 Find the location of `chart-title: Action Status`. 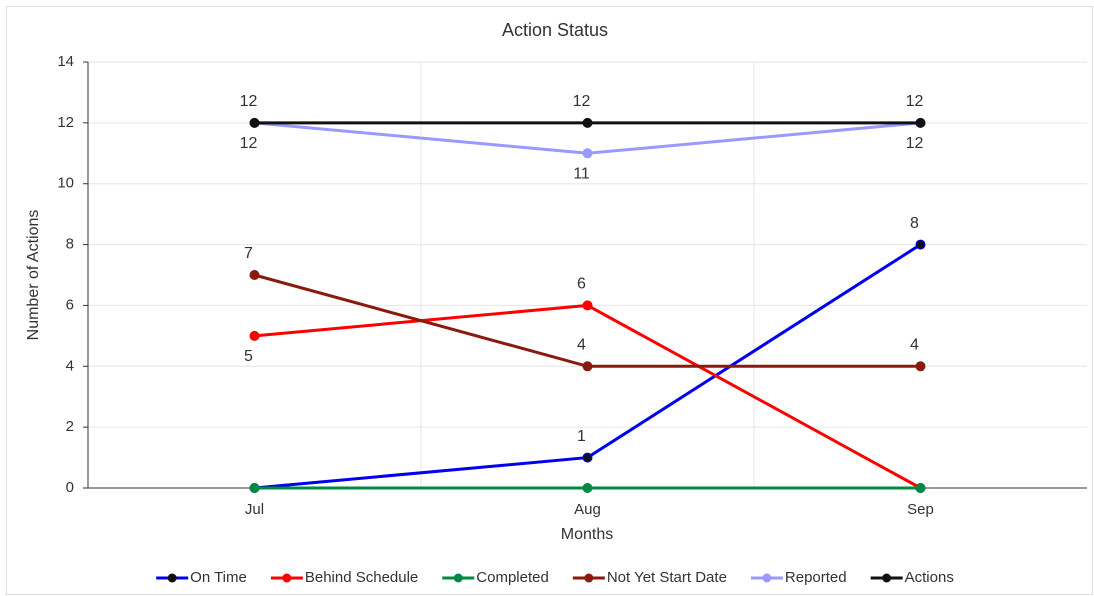

chart-title: Action Status is located at coordinates (555, 30).